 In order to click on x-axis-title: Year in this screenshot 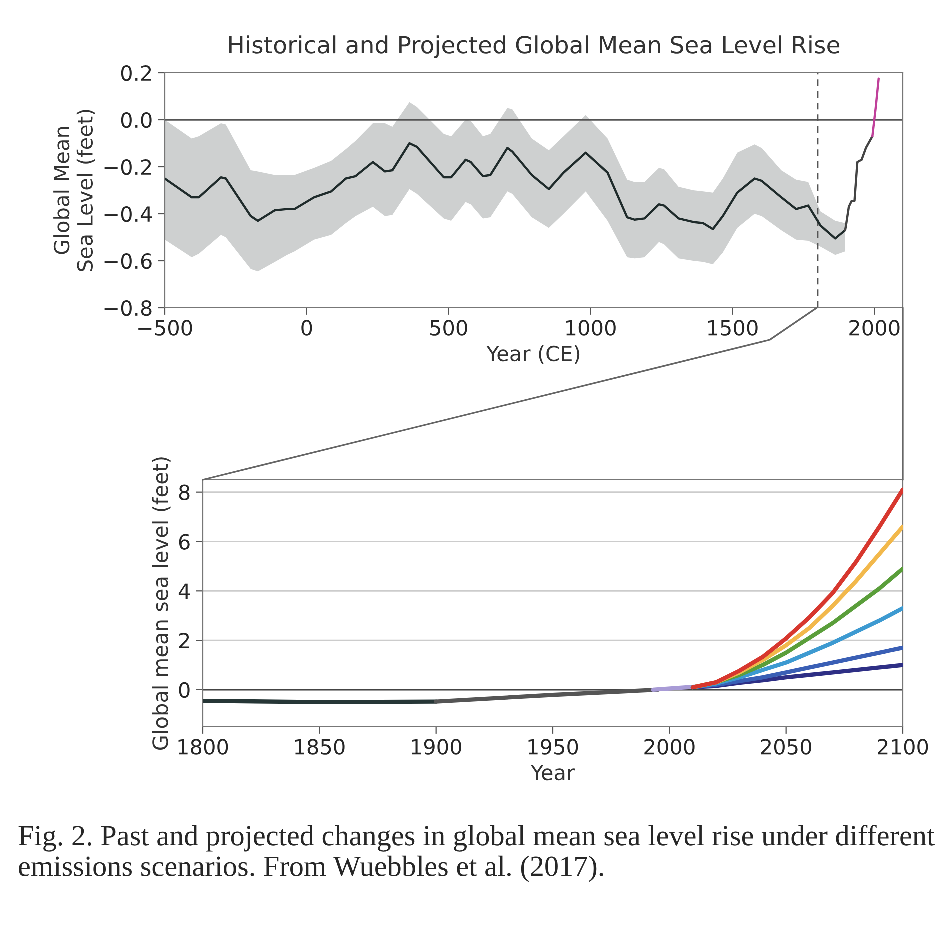, I will do `click(553, 773)`.